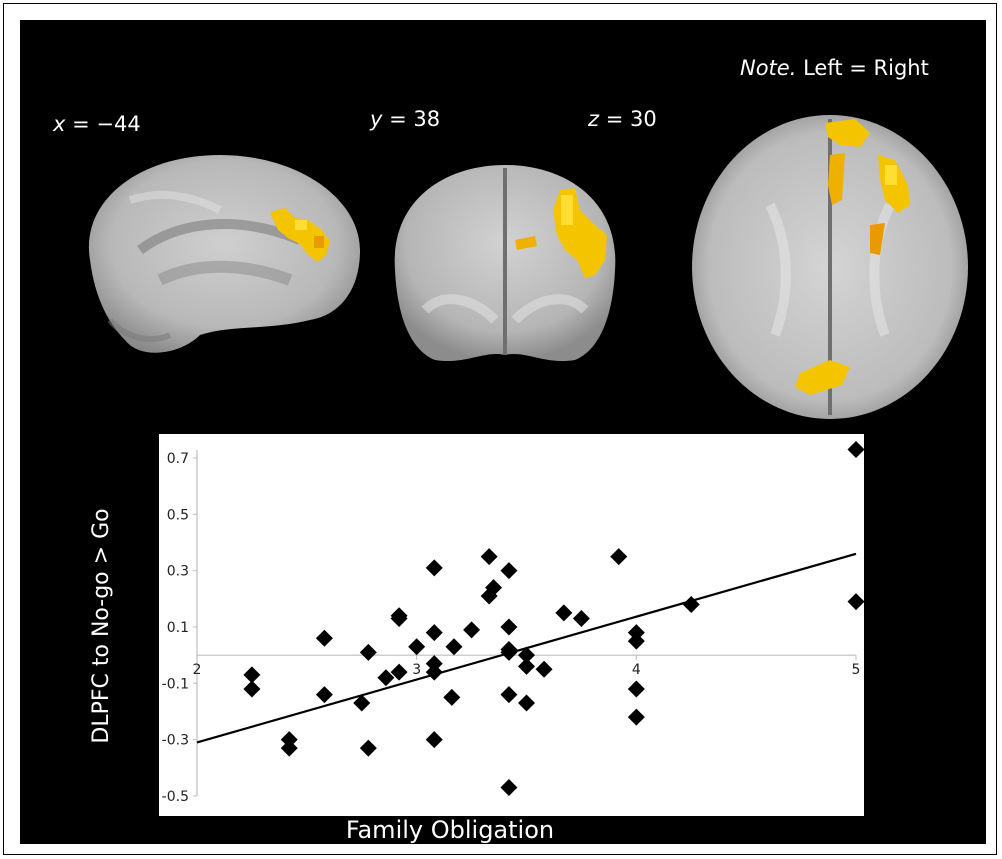 The image size is (1002, 859). I want to click on x-axis-label: Family Obligation, so click(450, 830).